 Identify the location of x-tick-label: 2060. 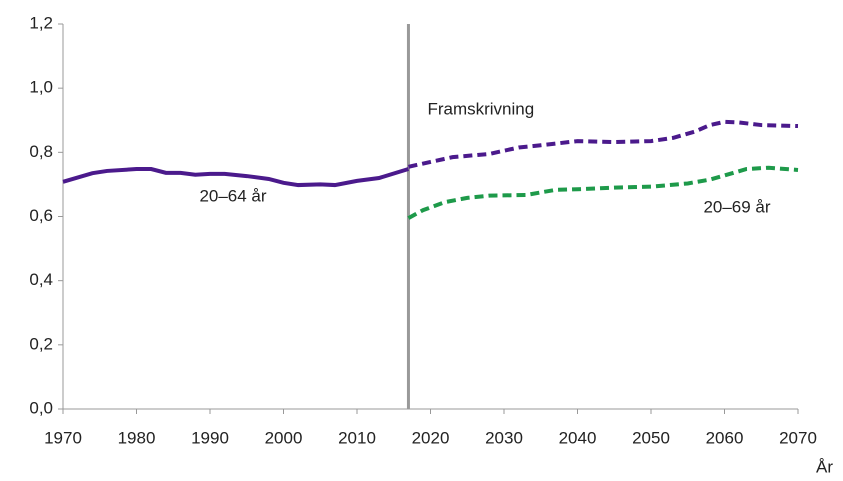
(725, 437).